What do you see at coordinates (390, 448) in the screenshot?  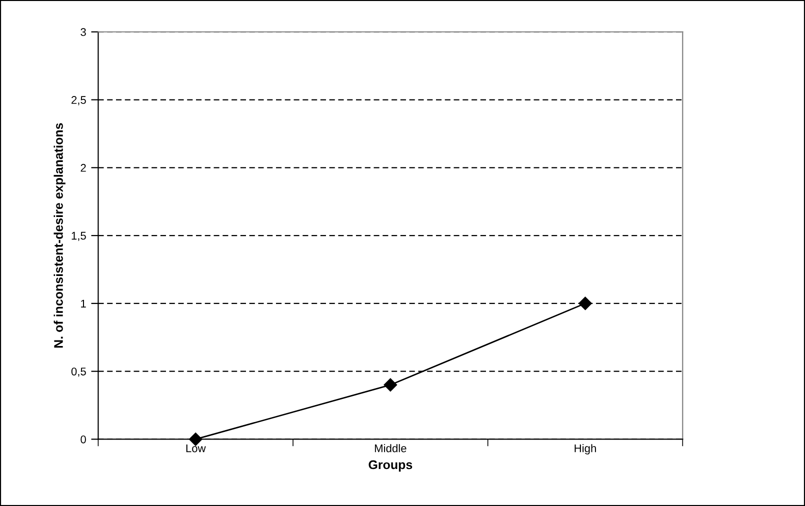 I see `x-tick-label: Middle` at bounding box center [390, 448].